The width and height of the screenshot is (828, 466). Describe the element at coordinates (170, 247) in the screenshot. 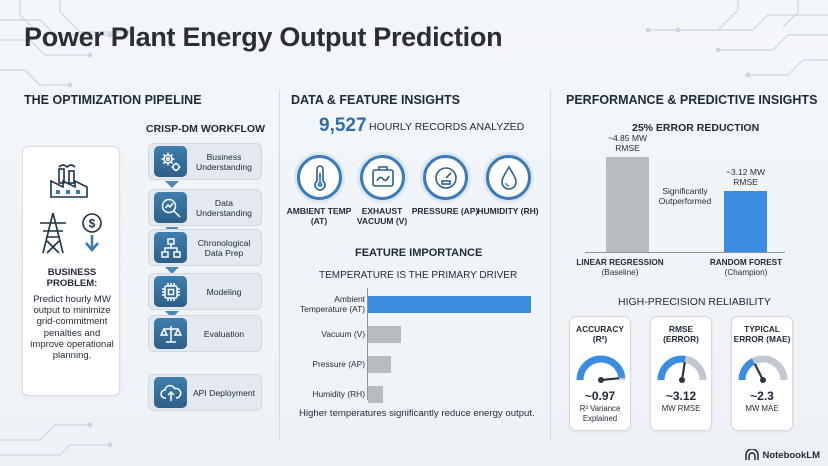

I see `flowchart-icon` at that location.